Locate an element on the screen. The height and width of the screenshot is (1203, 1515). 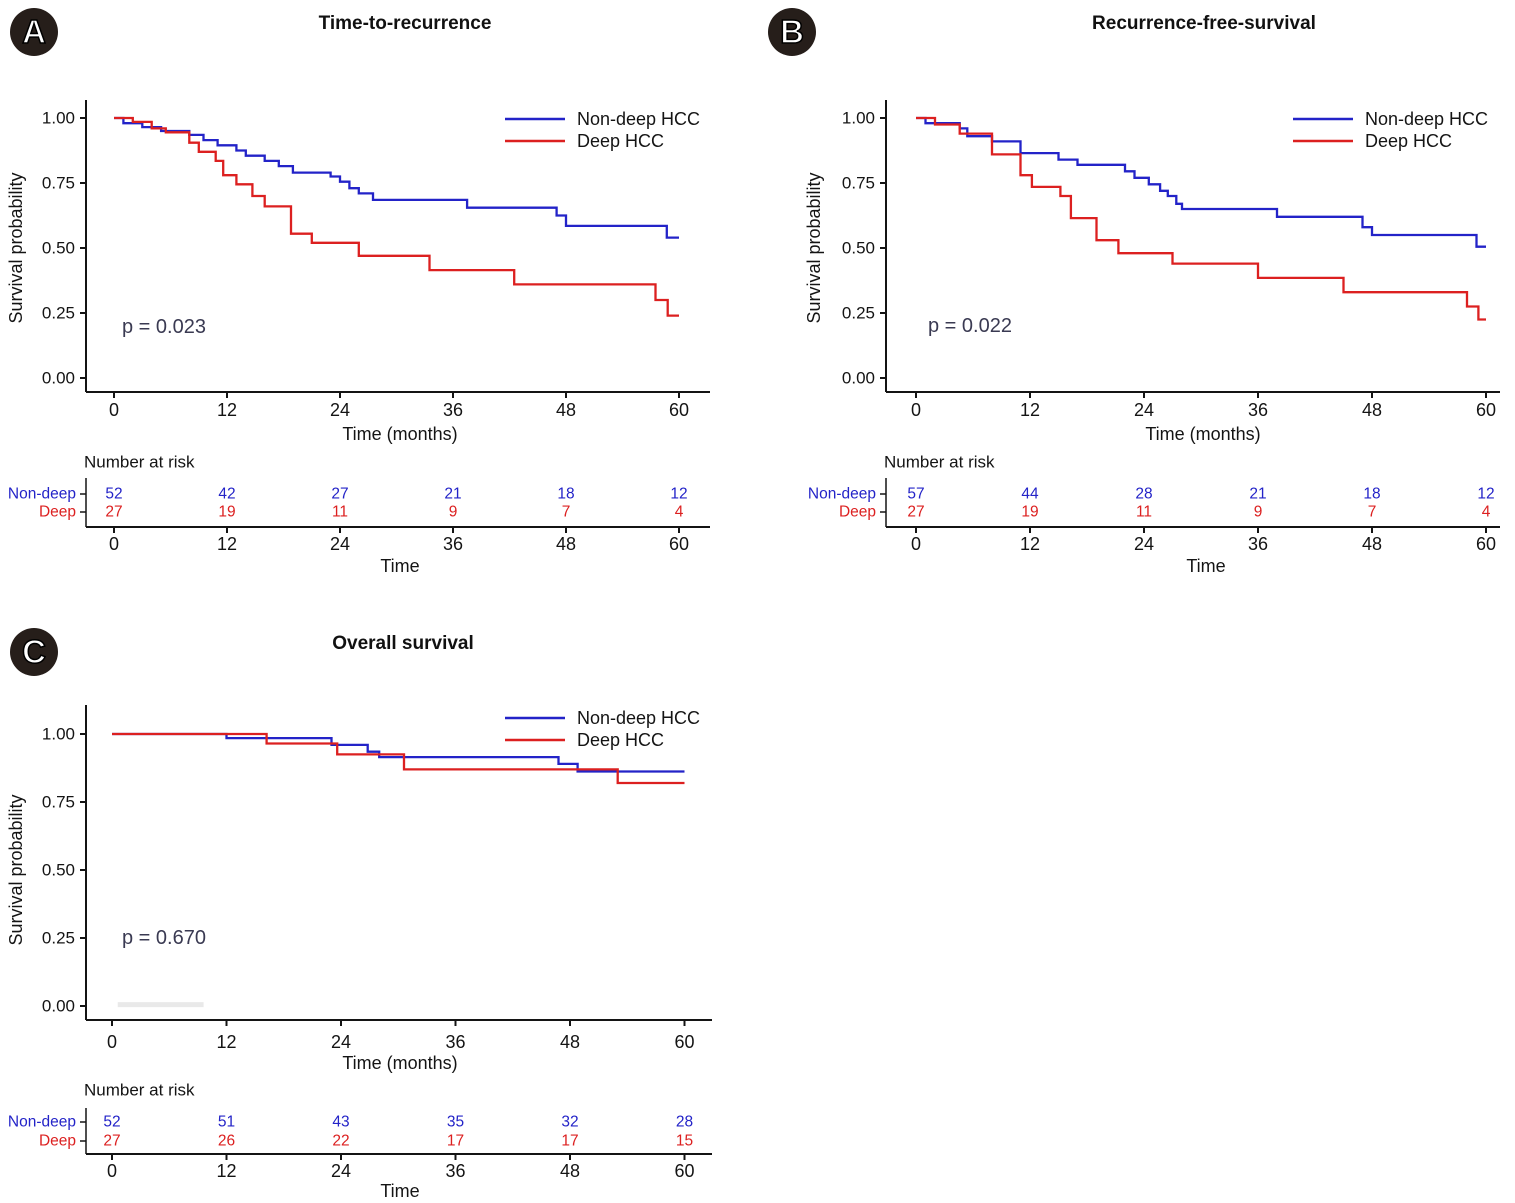
panel-badge-b: B is located at coordinates (792, 32).